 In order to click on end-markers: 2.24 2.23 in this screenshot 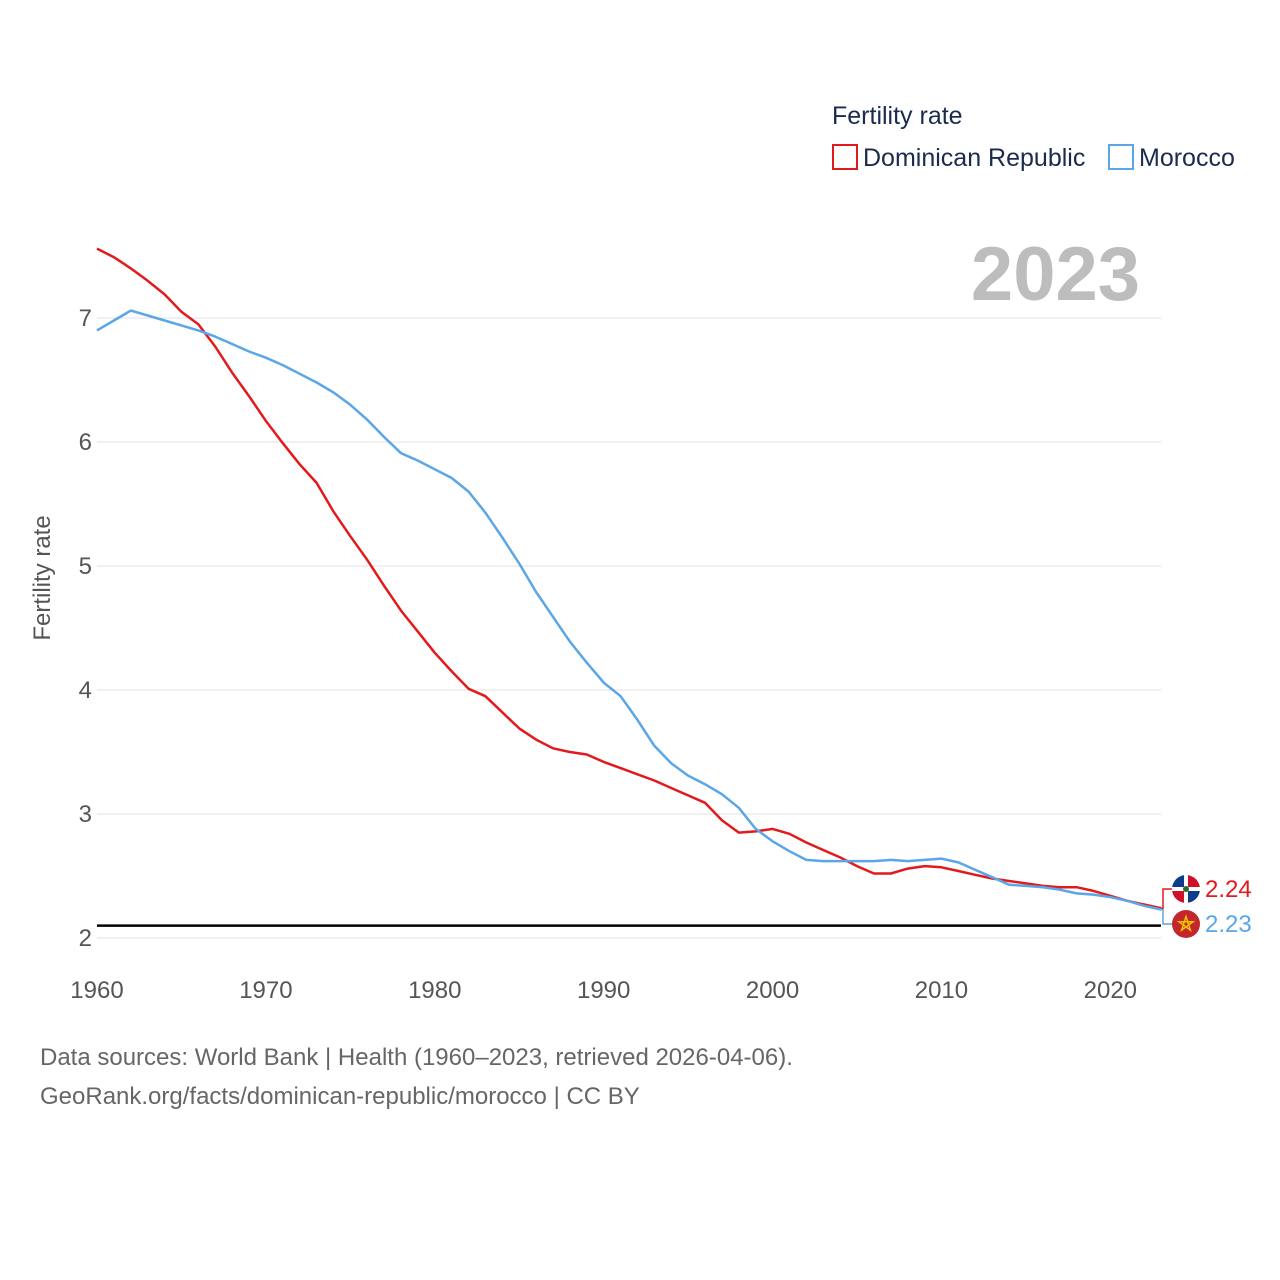, I will do `click(1206, 906)`.